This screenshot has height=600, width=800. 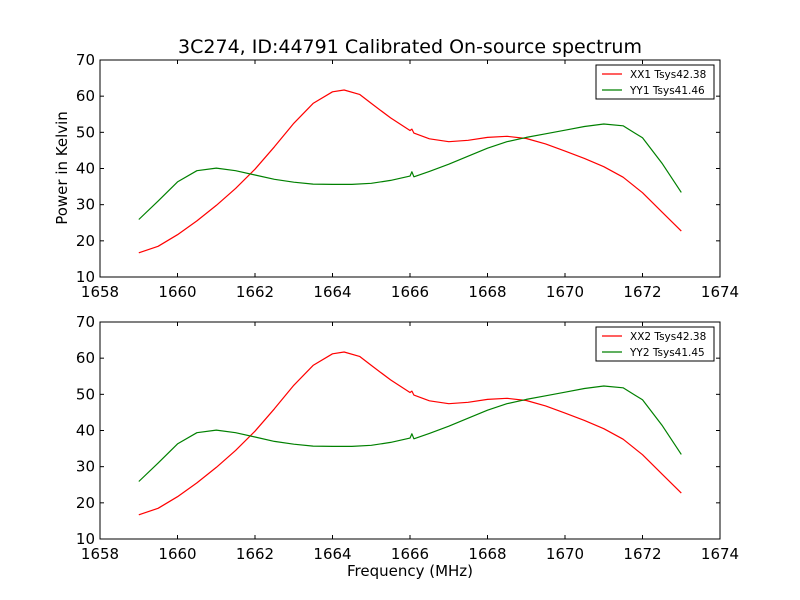 I want to click on top-legend-label-1: XX1 Tsys42.38, so click(x=668, y=75).